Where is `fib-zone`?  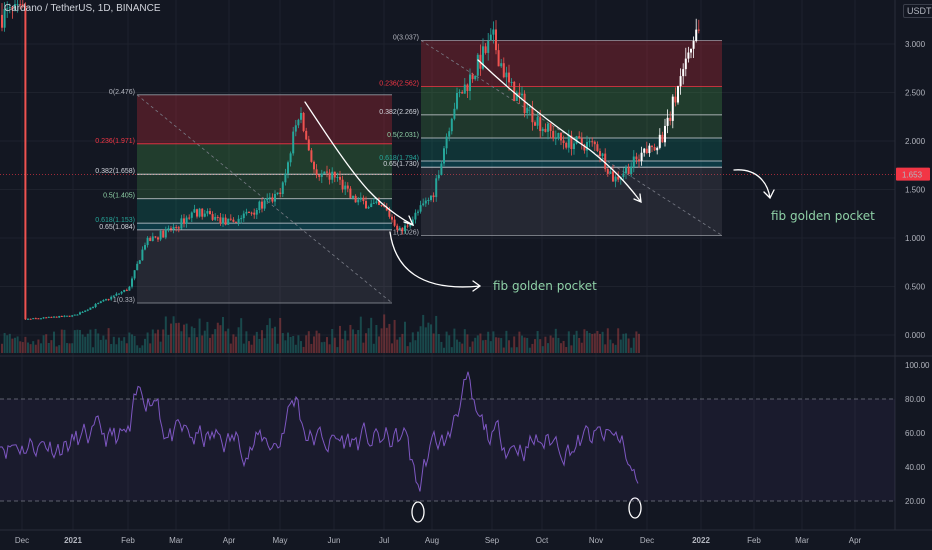 fib-zone is located at coordinates (571, 126).